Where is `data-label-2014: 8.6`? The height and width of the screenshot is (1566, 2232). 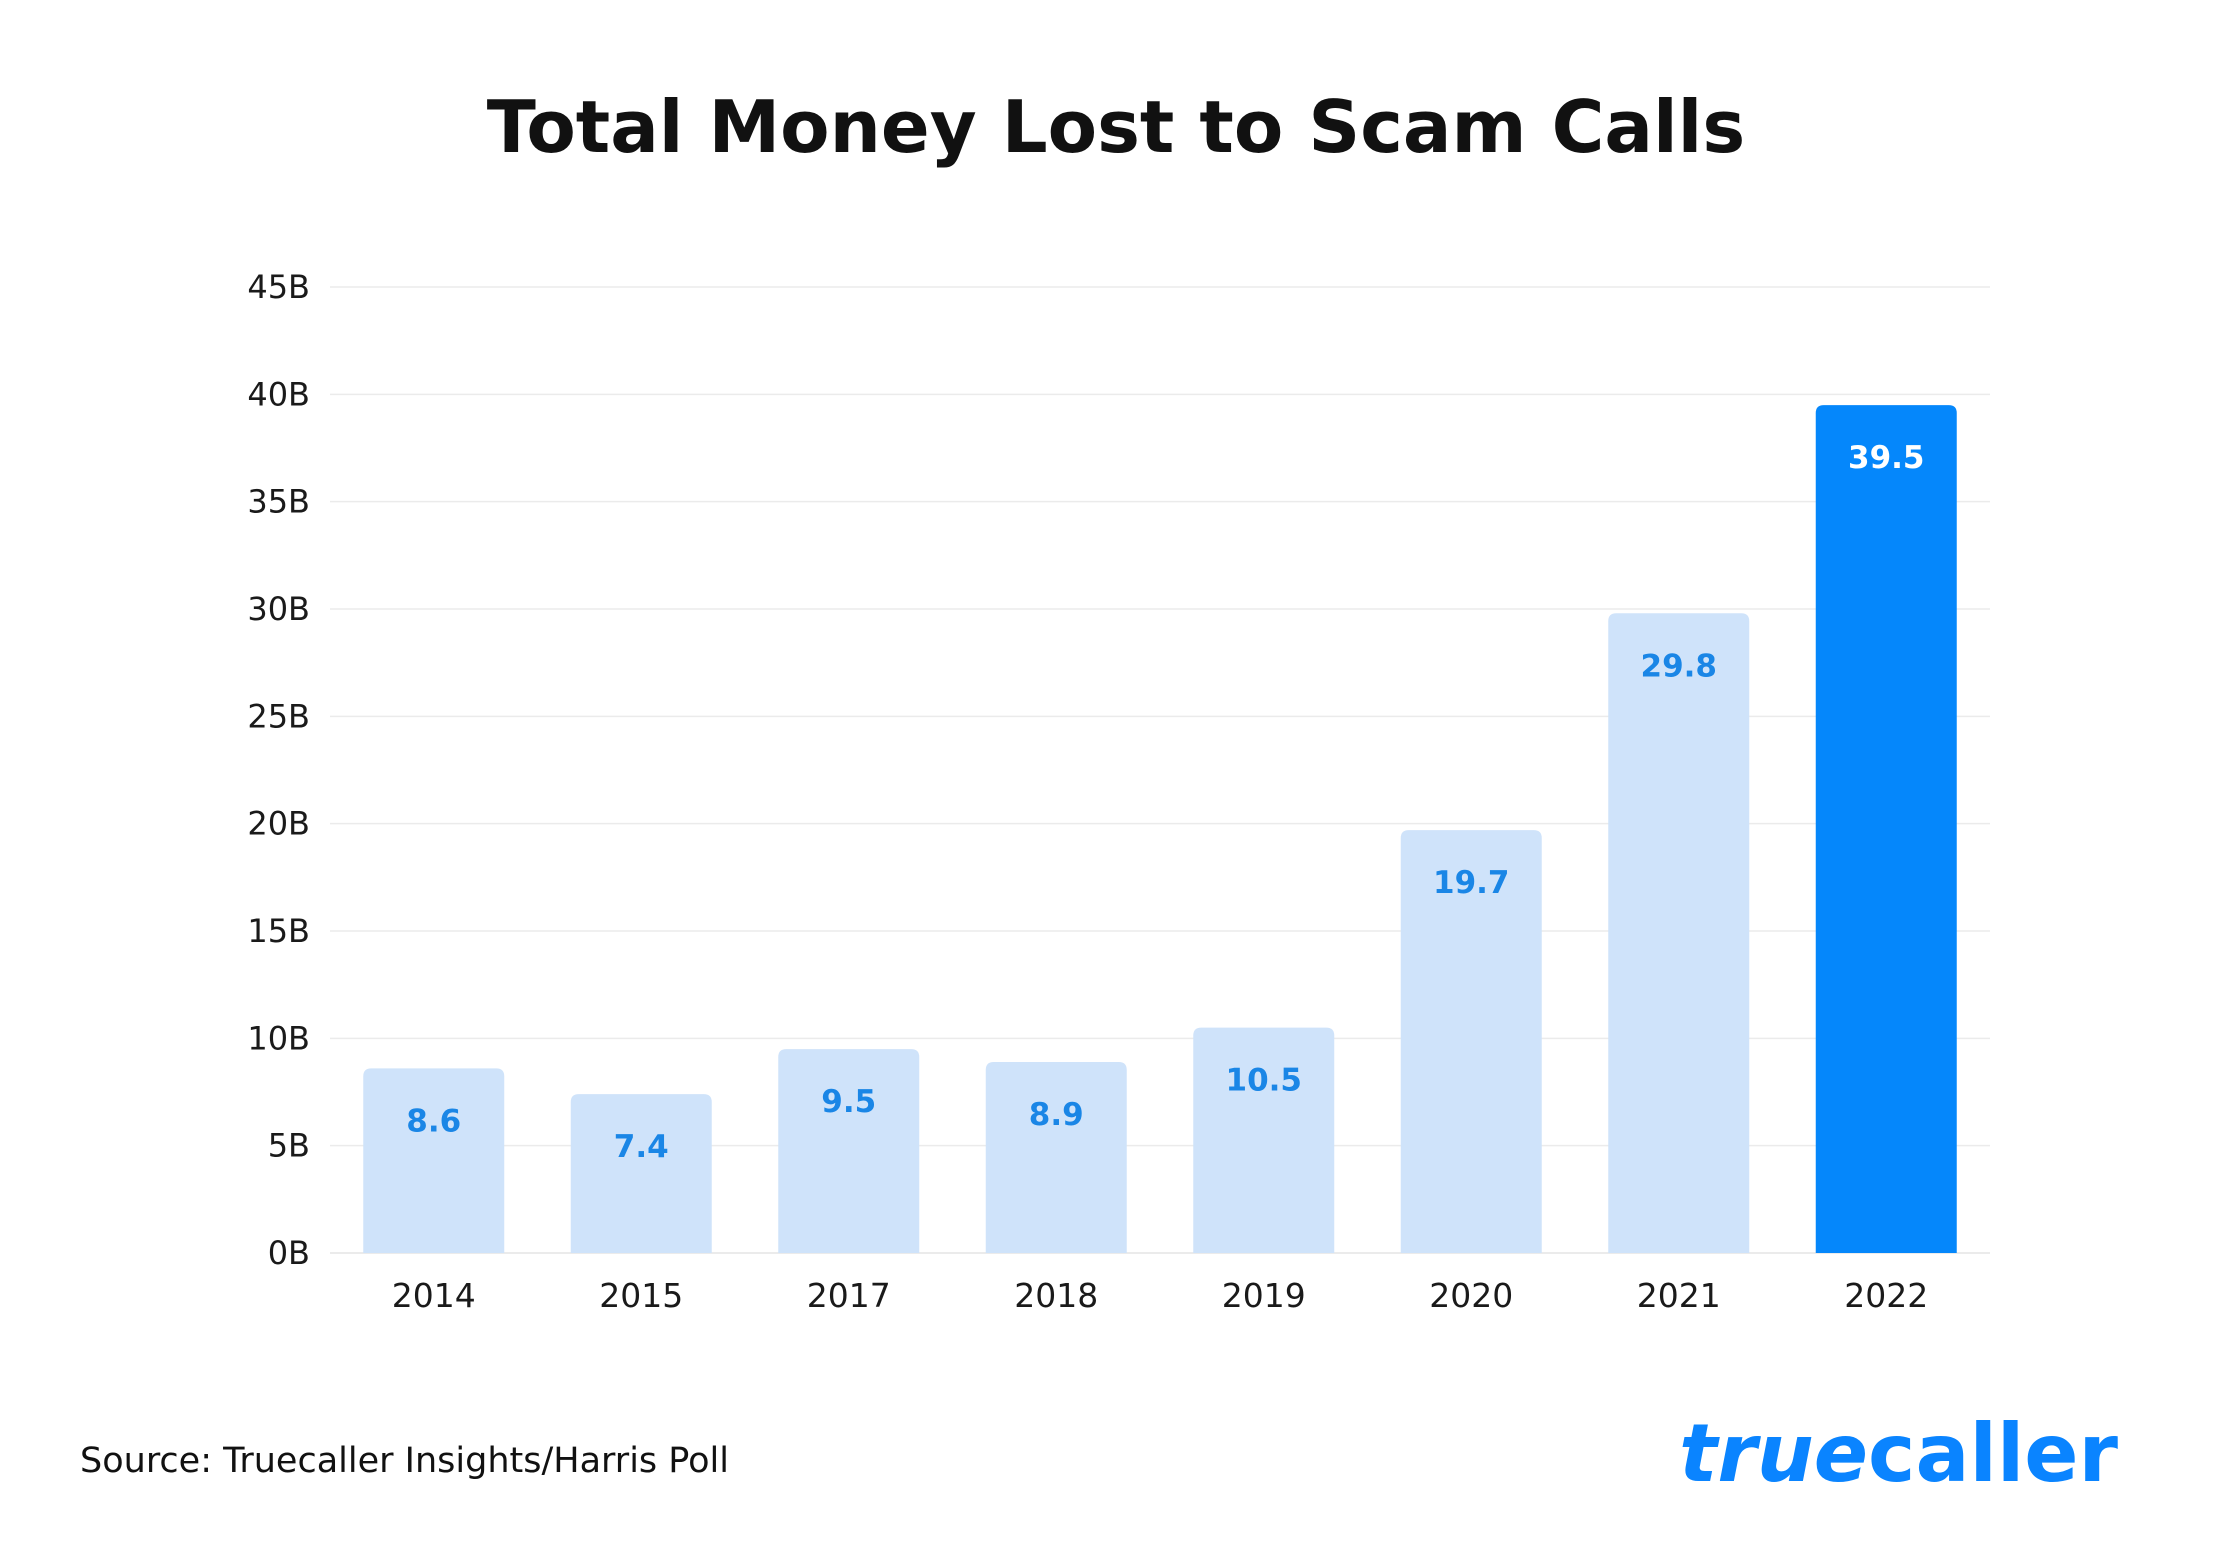 data-label-2014: 8.6 is located at coordinates (433, 1121).